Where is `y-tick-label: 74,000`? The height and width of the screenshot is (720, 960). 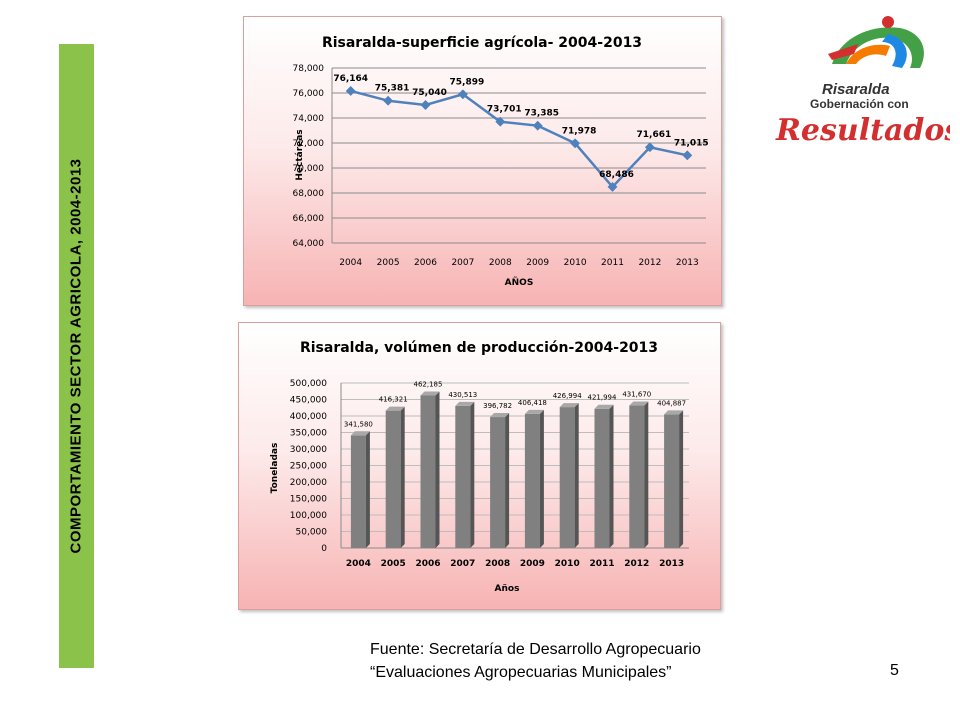 y-tick-label: 74,000 is located at coordinates (309, 119).